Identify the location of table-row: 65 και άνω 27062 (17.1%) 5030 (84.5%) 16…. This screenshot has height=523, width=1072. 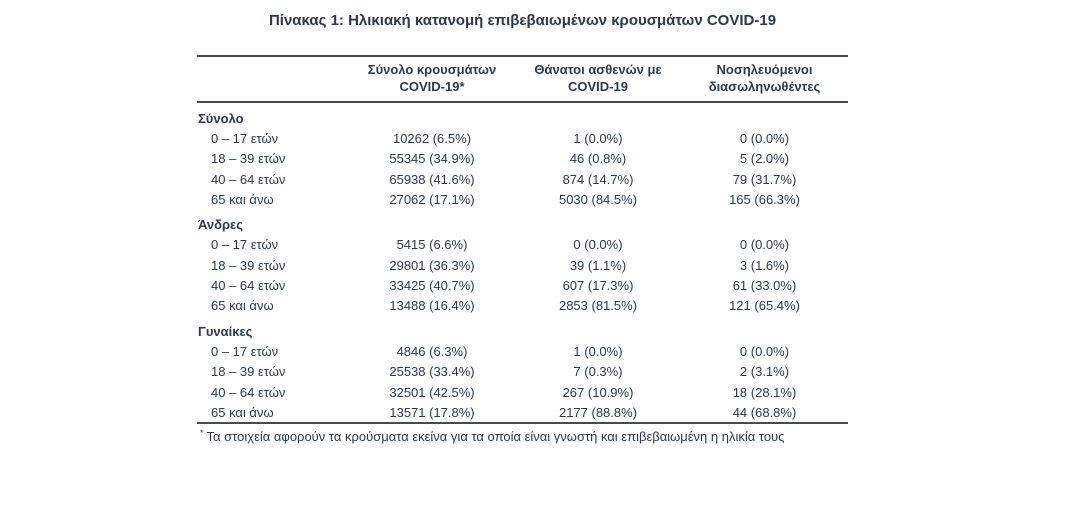
(522, 199).